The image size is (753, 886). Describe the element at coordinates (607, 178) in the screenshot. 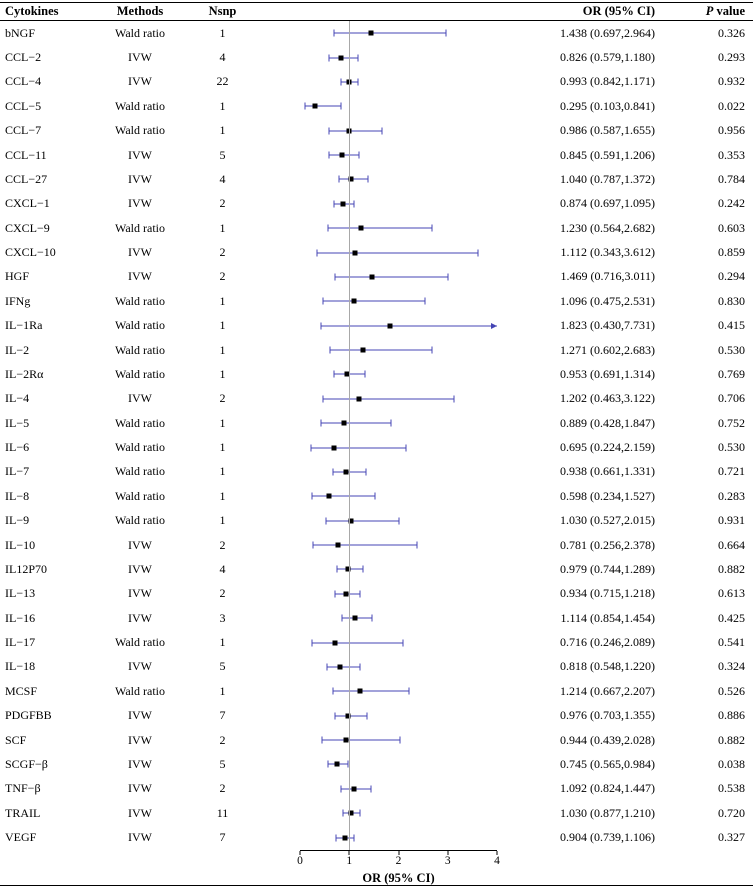

I see `or-ci-text: 1.040 (0.787,1.372)` at that location.